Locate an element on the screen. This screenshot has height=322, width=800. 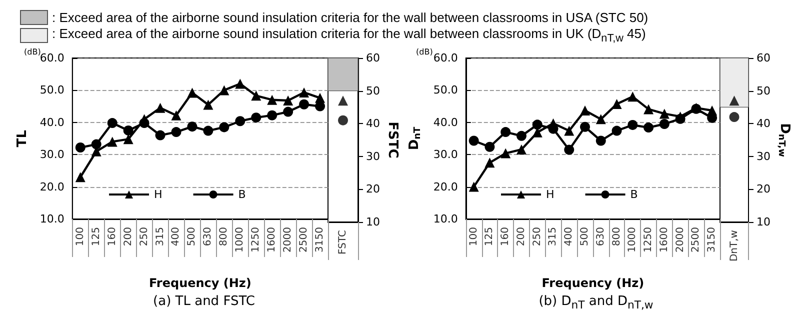
y2-axis-title: DnT,w is located at coordinates (784, 140).